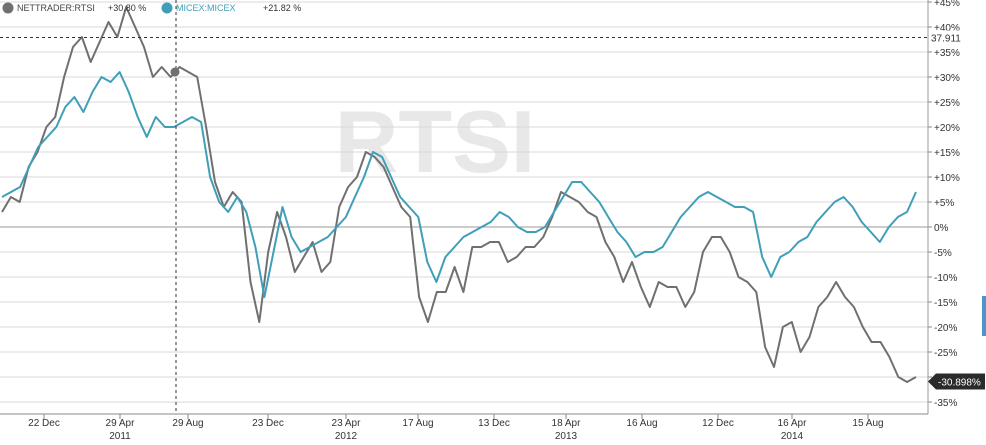  What do you see at coordinates (867, 423) in the screenshot?
I see `x-tick-label: 15 Aug` at bounding box center [867, 423].